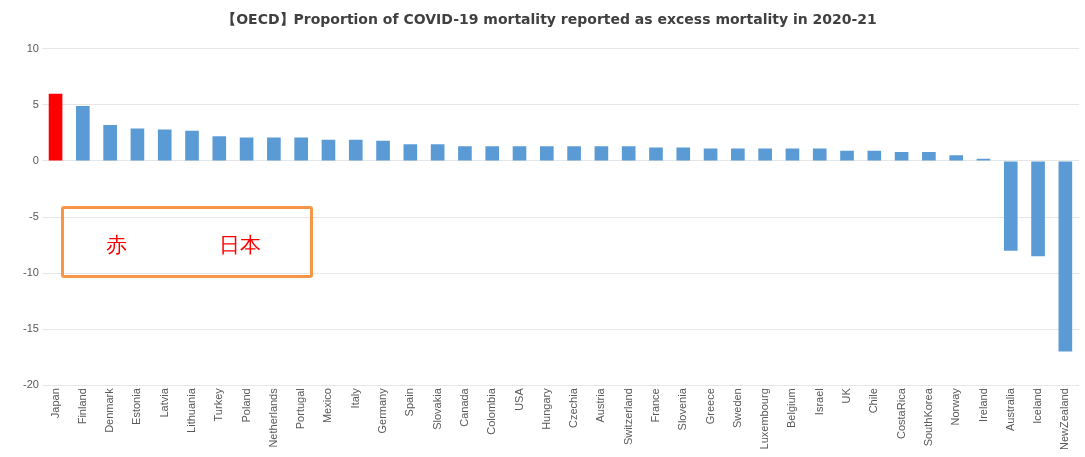  What do you see at coordinates (187, 242) in the screenshot?
I see `note-box: 赤 日本` at bounding box center [187, 242].